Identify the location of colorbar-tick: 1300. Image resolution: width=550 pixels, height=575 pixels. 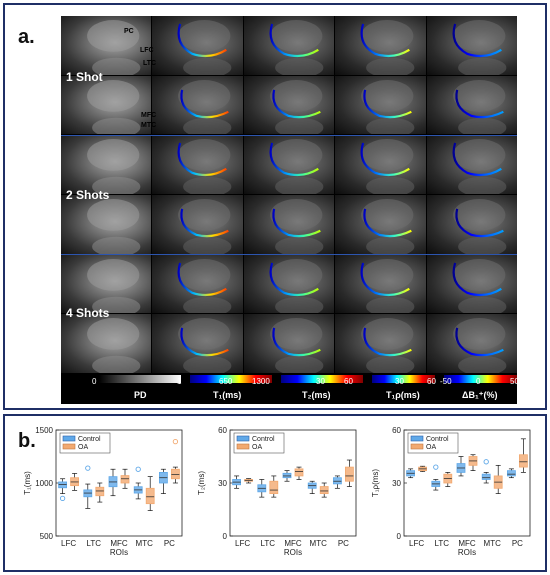
(261, 381).